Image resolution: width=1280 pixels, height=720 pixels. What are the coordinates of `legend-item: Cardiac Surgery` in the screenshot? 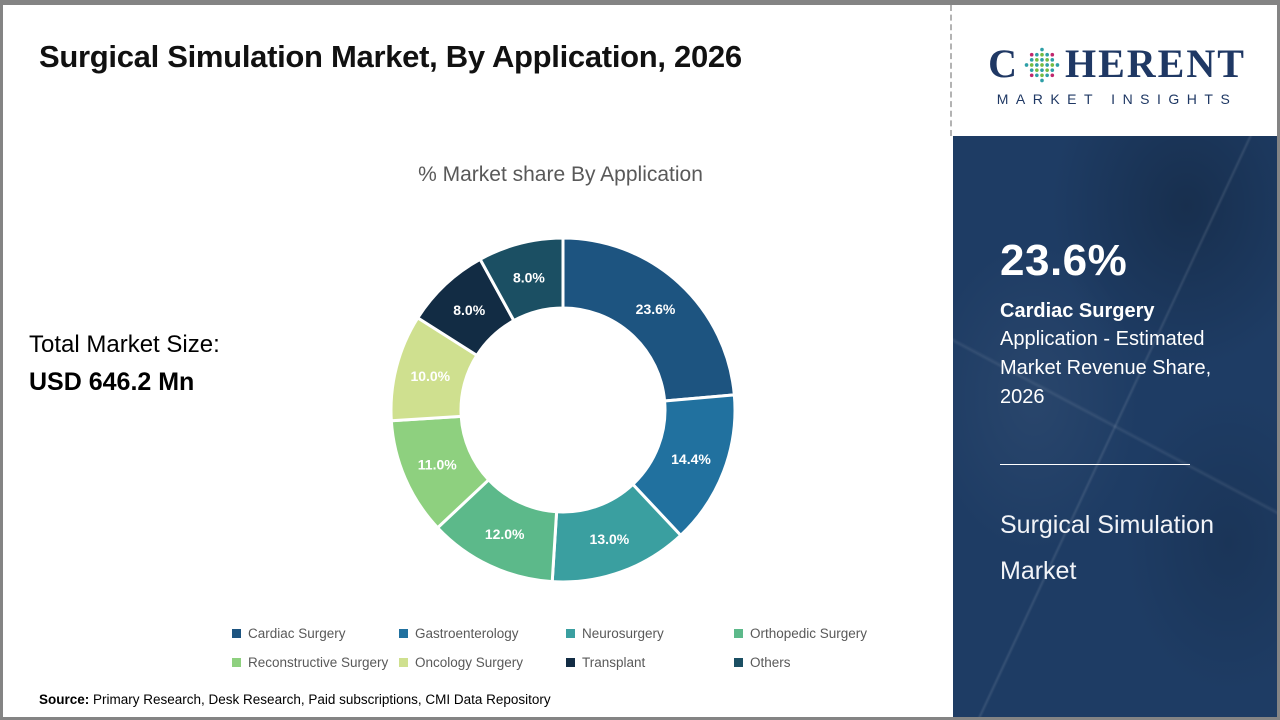 It's located at (315, 633).